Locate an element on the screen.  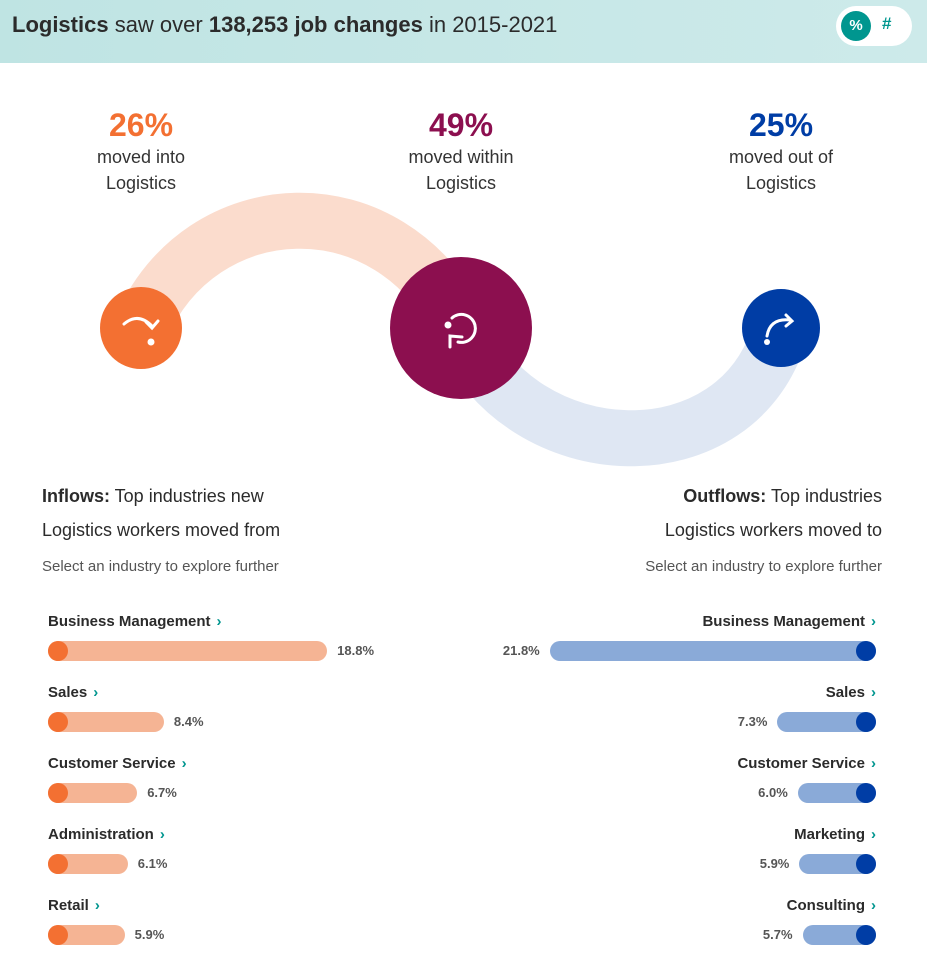
bar-value: 7.3% is located at coordinates (752, 721).